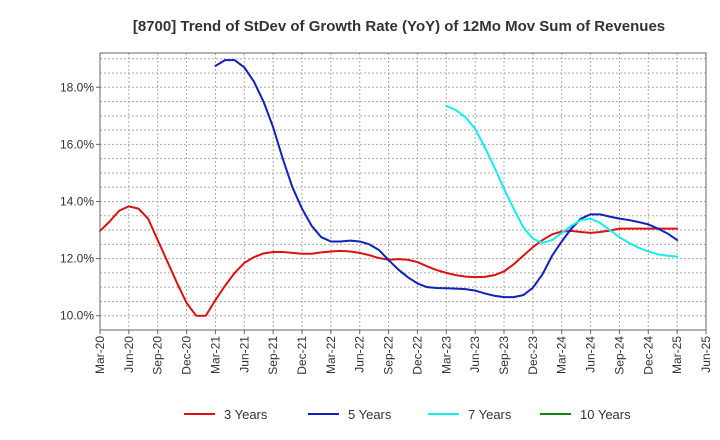 The height and width of the screenshot is (440, 720). What do you see at coordinates (244, 354) in the screenshot?
I see `x-tick-label: Jun-21` at bounding box center [244, 354].